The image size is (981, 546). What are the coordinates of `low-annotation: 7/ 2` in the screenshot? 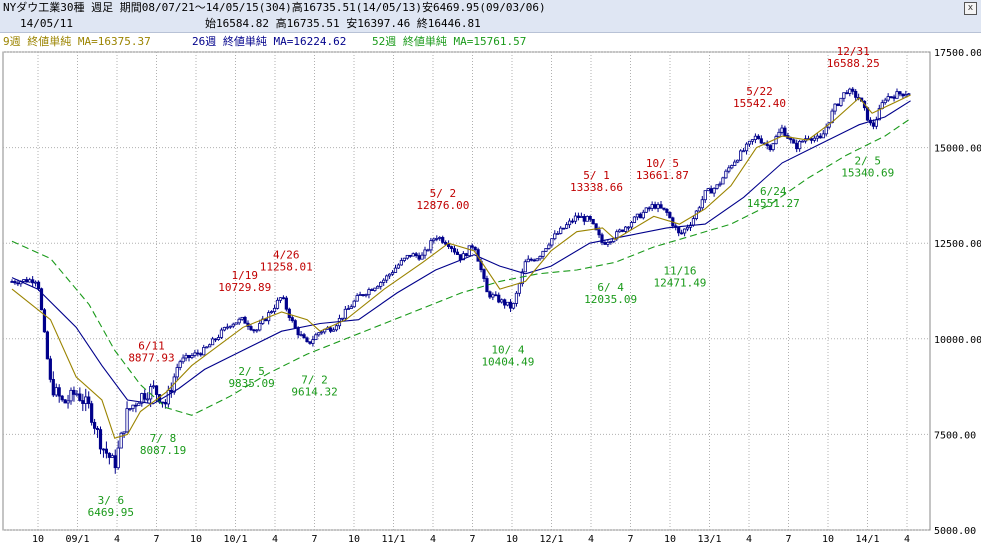 It's located at (314, 380).